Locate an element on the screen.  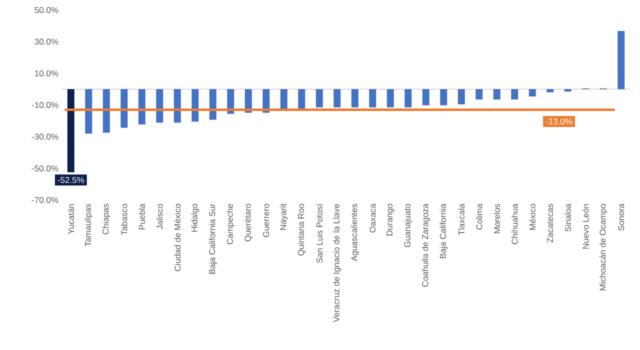
x-tick-label: Tabasco is located at coordinates (124, 219).